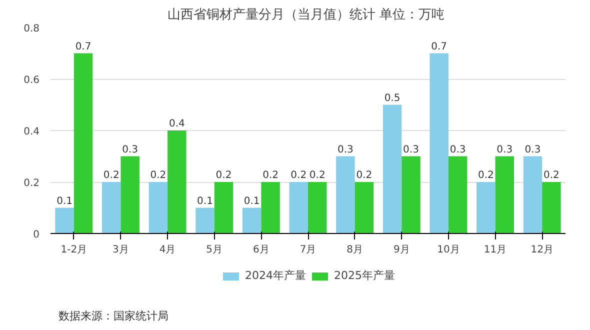 The height and width of the screenshot is (330, 590). Describe the element at coordinates (495, 250) in the screenshot. I see `x-tick-label: 11月` at that location.